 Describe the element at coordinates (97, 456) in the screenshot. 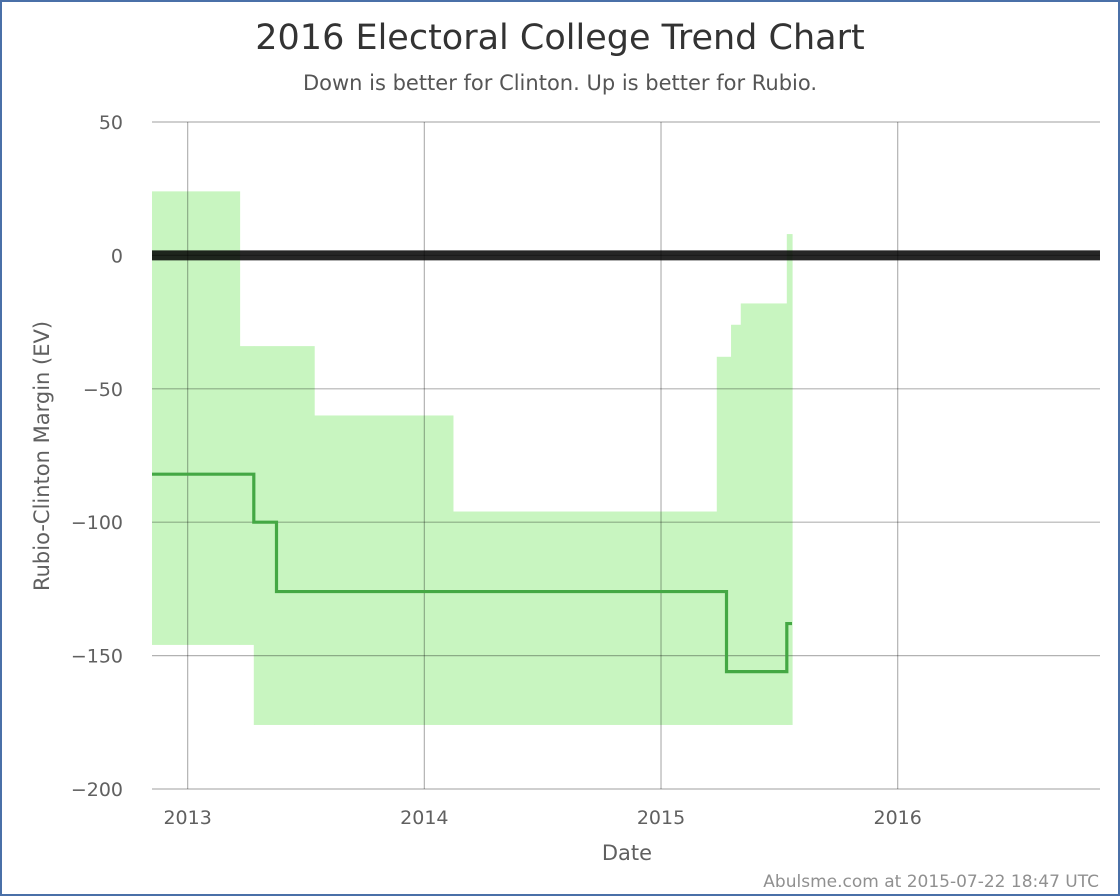

I see `y-axis-ticks: 50 0 −50 −100 −150 −200` at that location.